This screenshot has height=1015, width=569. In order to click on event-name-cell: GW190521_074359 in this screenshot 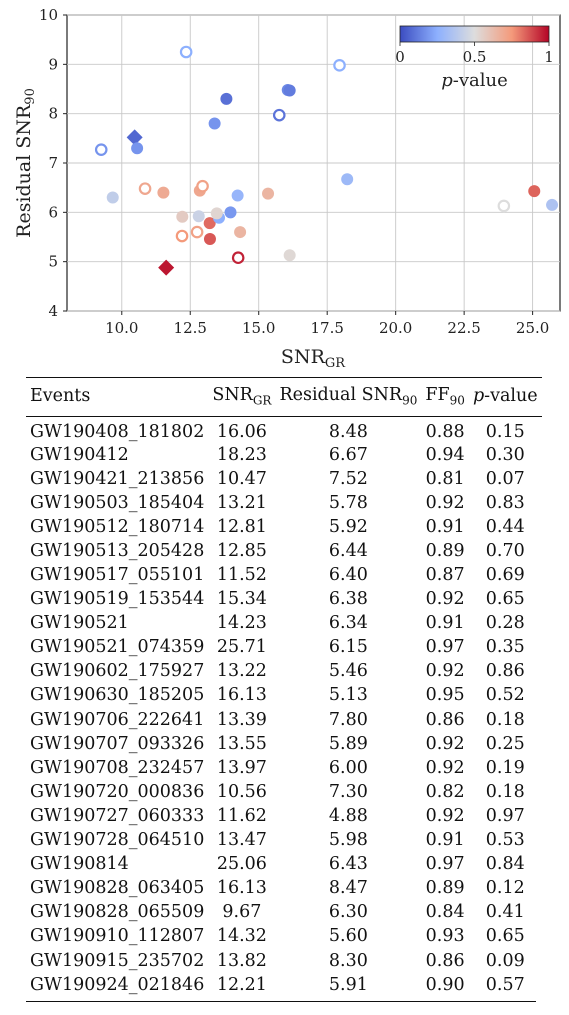, I will do `click(117, 647)`.